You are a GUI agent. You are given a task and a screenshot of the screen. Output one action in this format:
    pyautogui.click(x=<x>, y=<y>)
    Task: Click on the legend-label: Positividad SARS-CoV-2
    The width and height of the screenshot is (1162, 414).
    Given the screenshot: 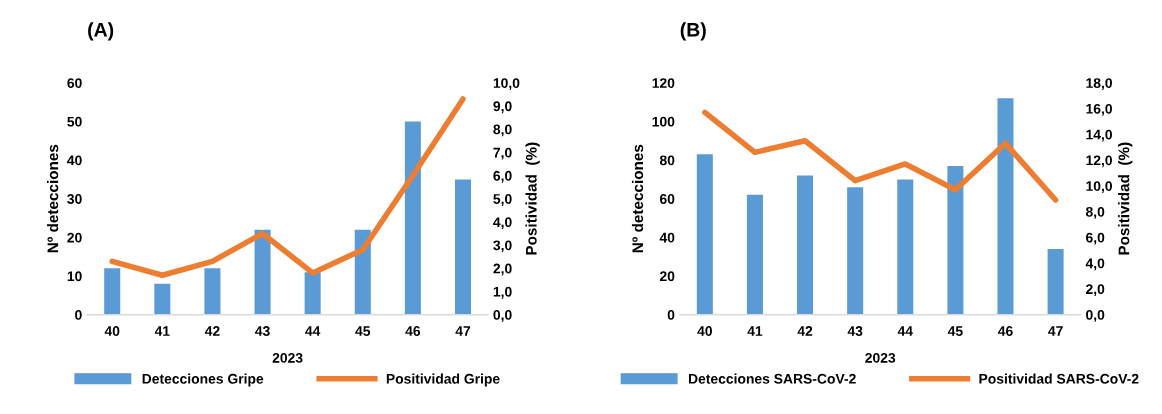 What is the action you would take?
    pyautogui.click(x=1059, y=378)
    